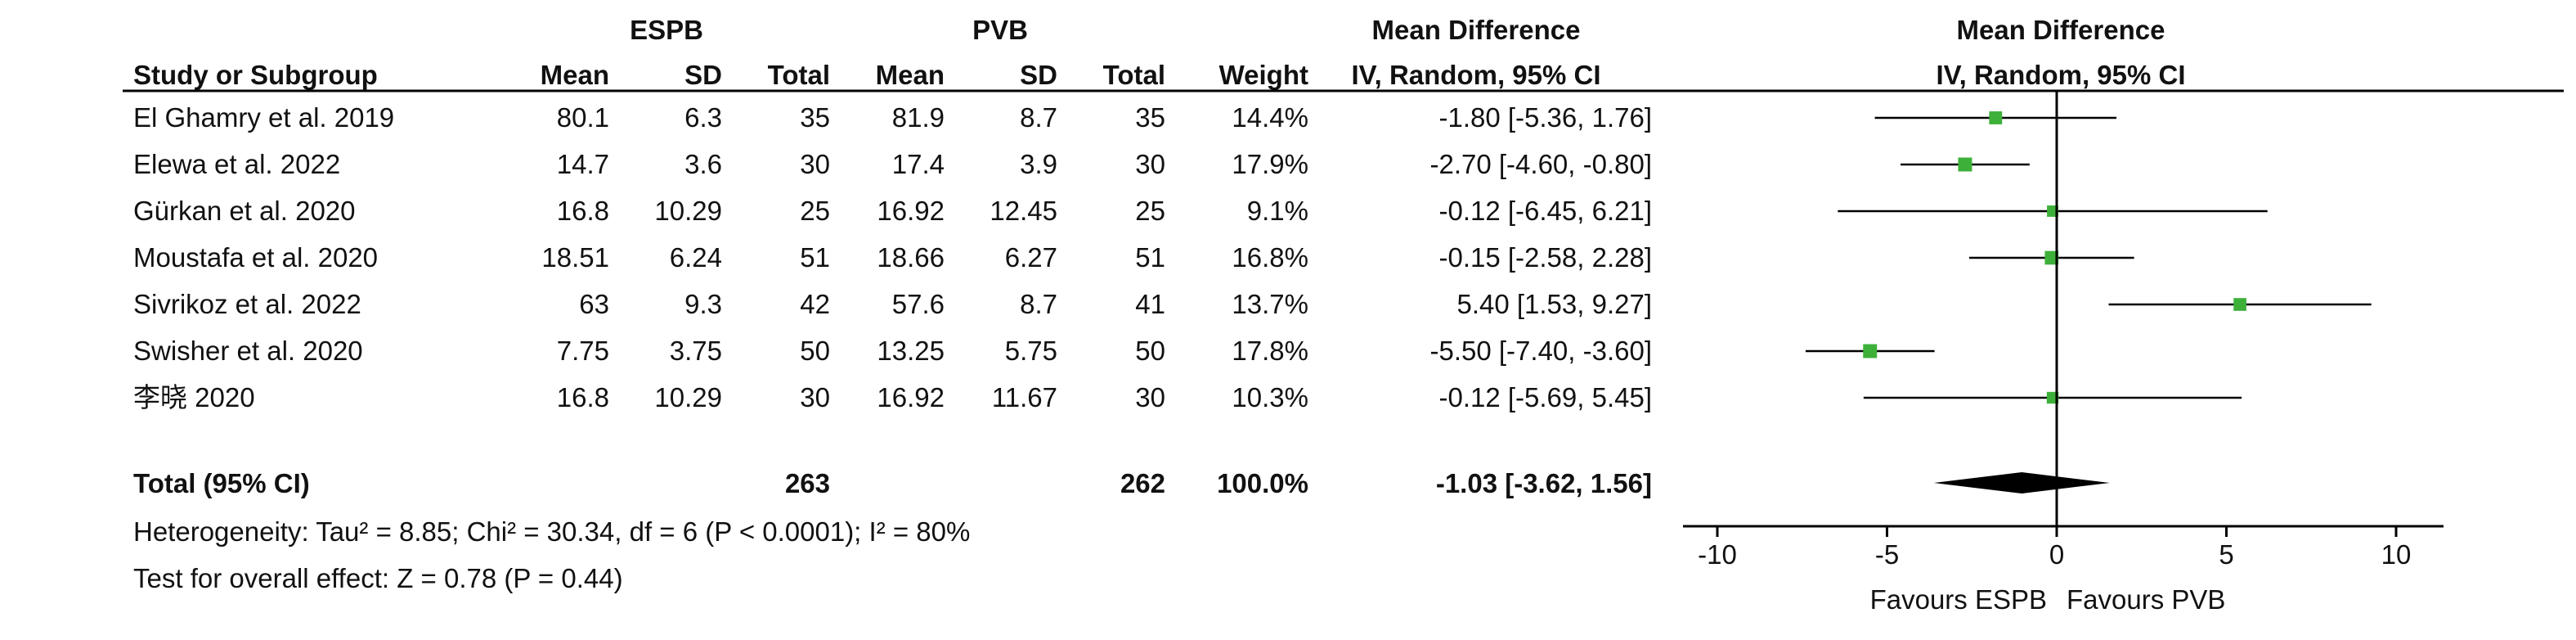  I want to click on group-header-pvb: PVB, so click(1000, 30).